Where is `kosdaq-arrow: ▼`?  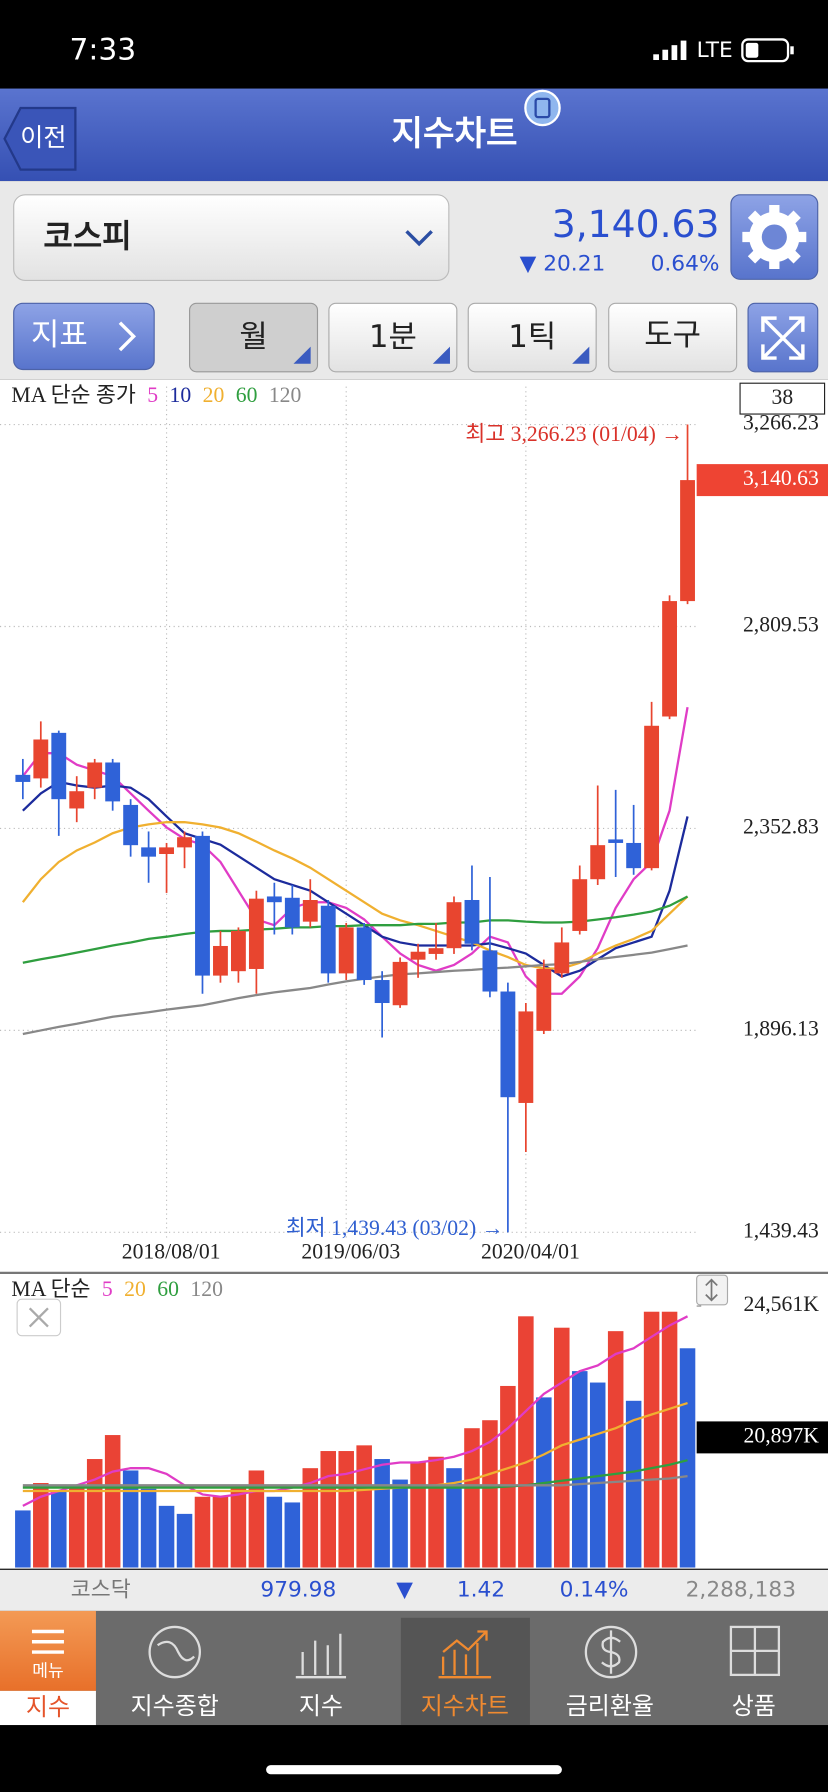 kosdaq-arrow: ▼ is located at coordinates (404, 1589).